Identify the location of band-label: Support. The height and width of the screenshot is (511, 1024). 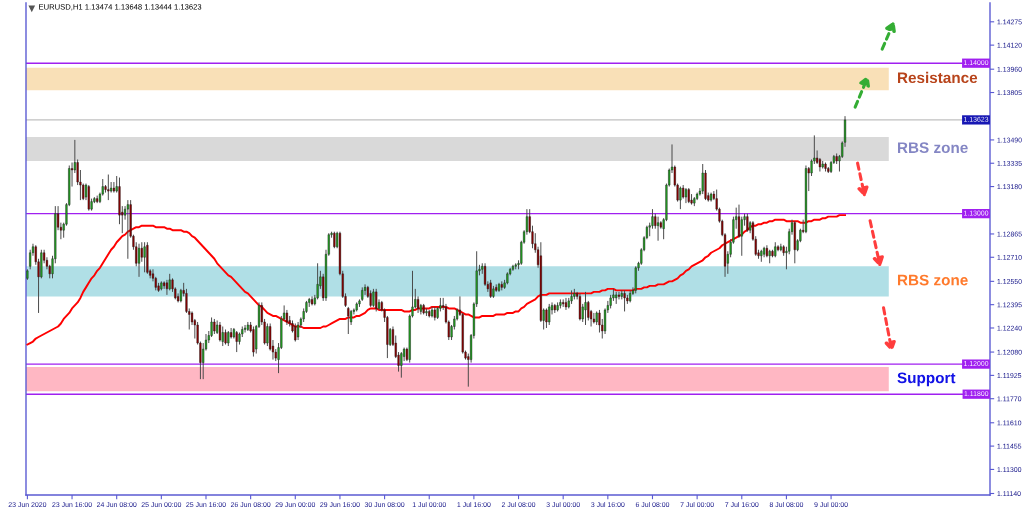
(926, 379).